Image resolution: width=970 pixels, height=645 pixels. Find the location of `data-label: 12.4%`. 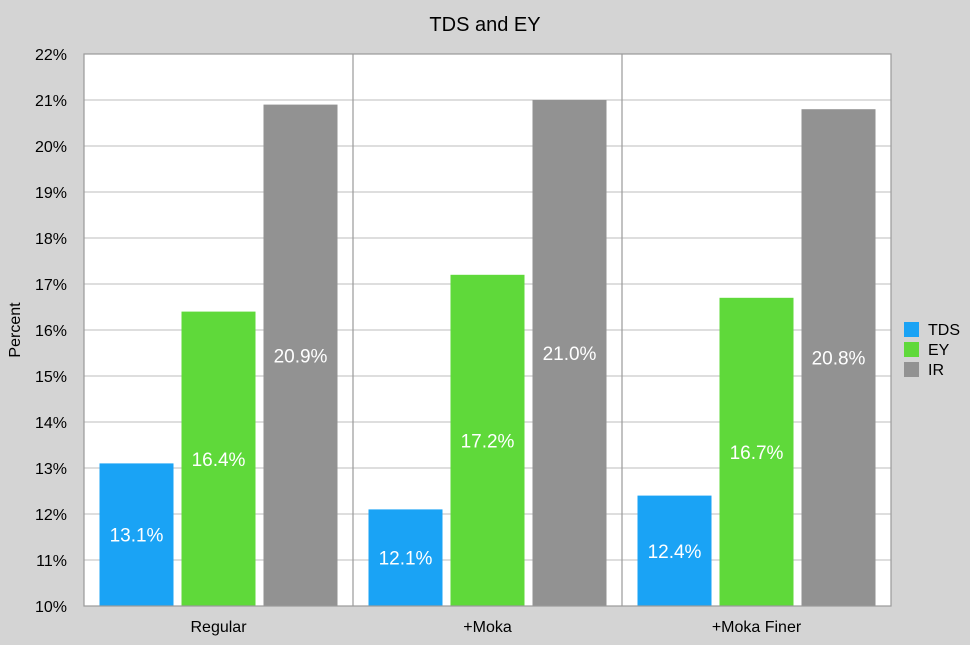

data-label: 12.4% is located at coordinates (675, 552).